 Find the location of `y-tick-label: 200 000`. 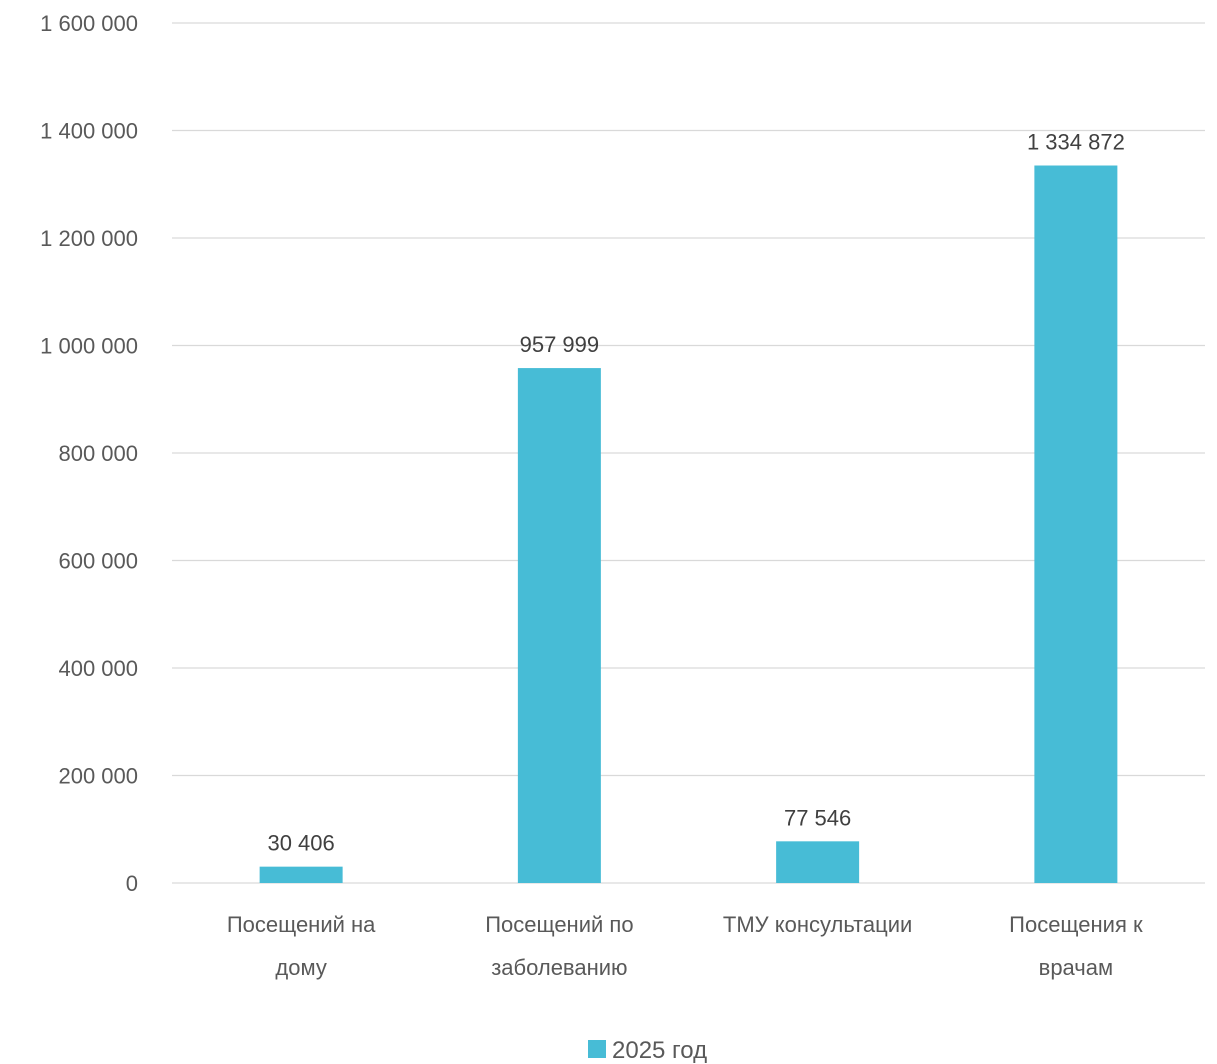

y-tick-label: 200 000 is located at coordinates (98, 776).